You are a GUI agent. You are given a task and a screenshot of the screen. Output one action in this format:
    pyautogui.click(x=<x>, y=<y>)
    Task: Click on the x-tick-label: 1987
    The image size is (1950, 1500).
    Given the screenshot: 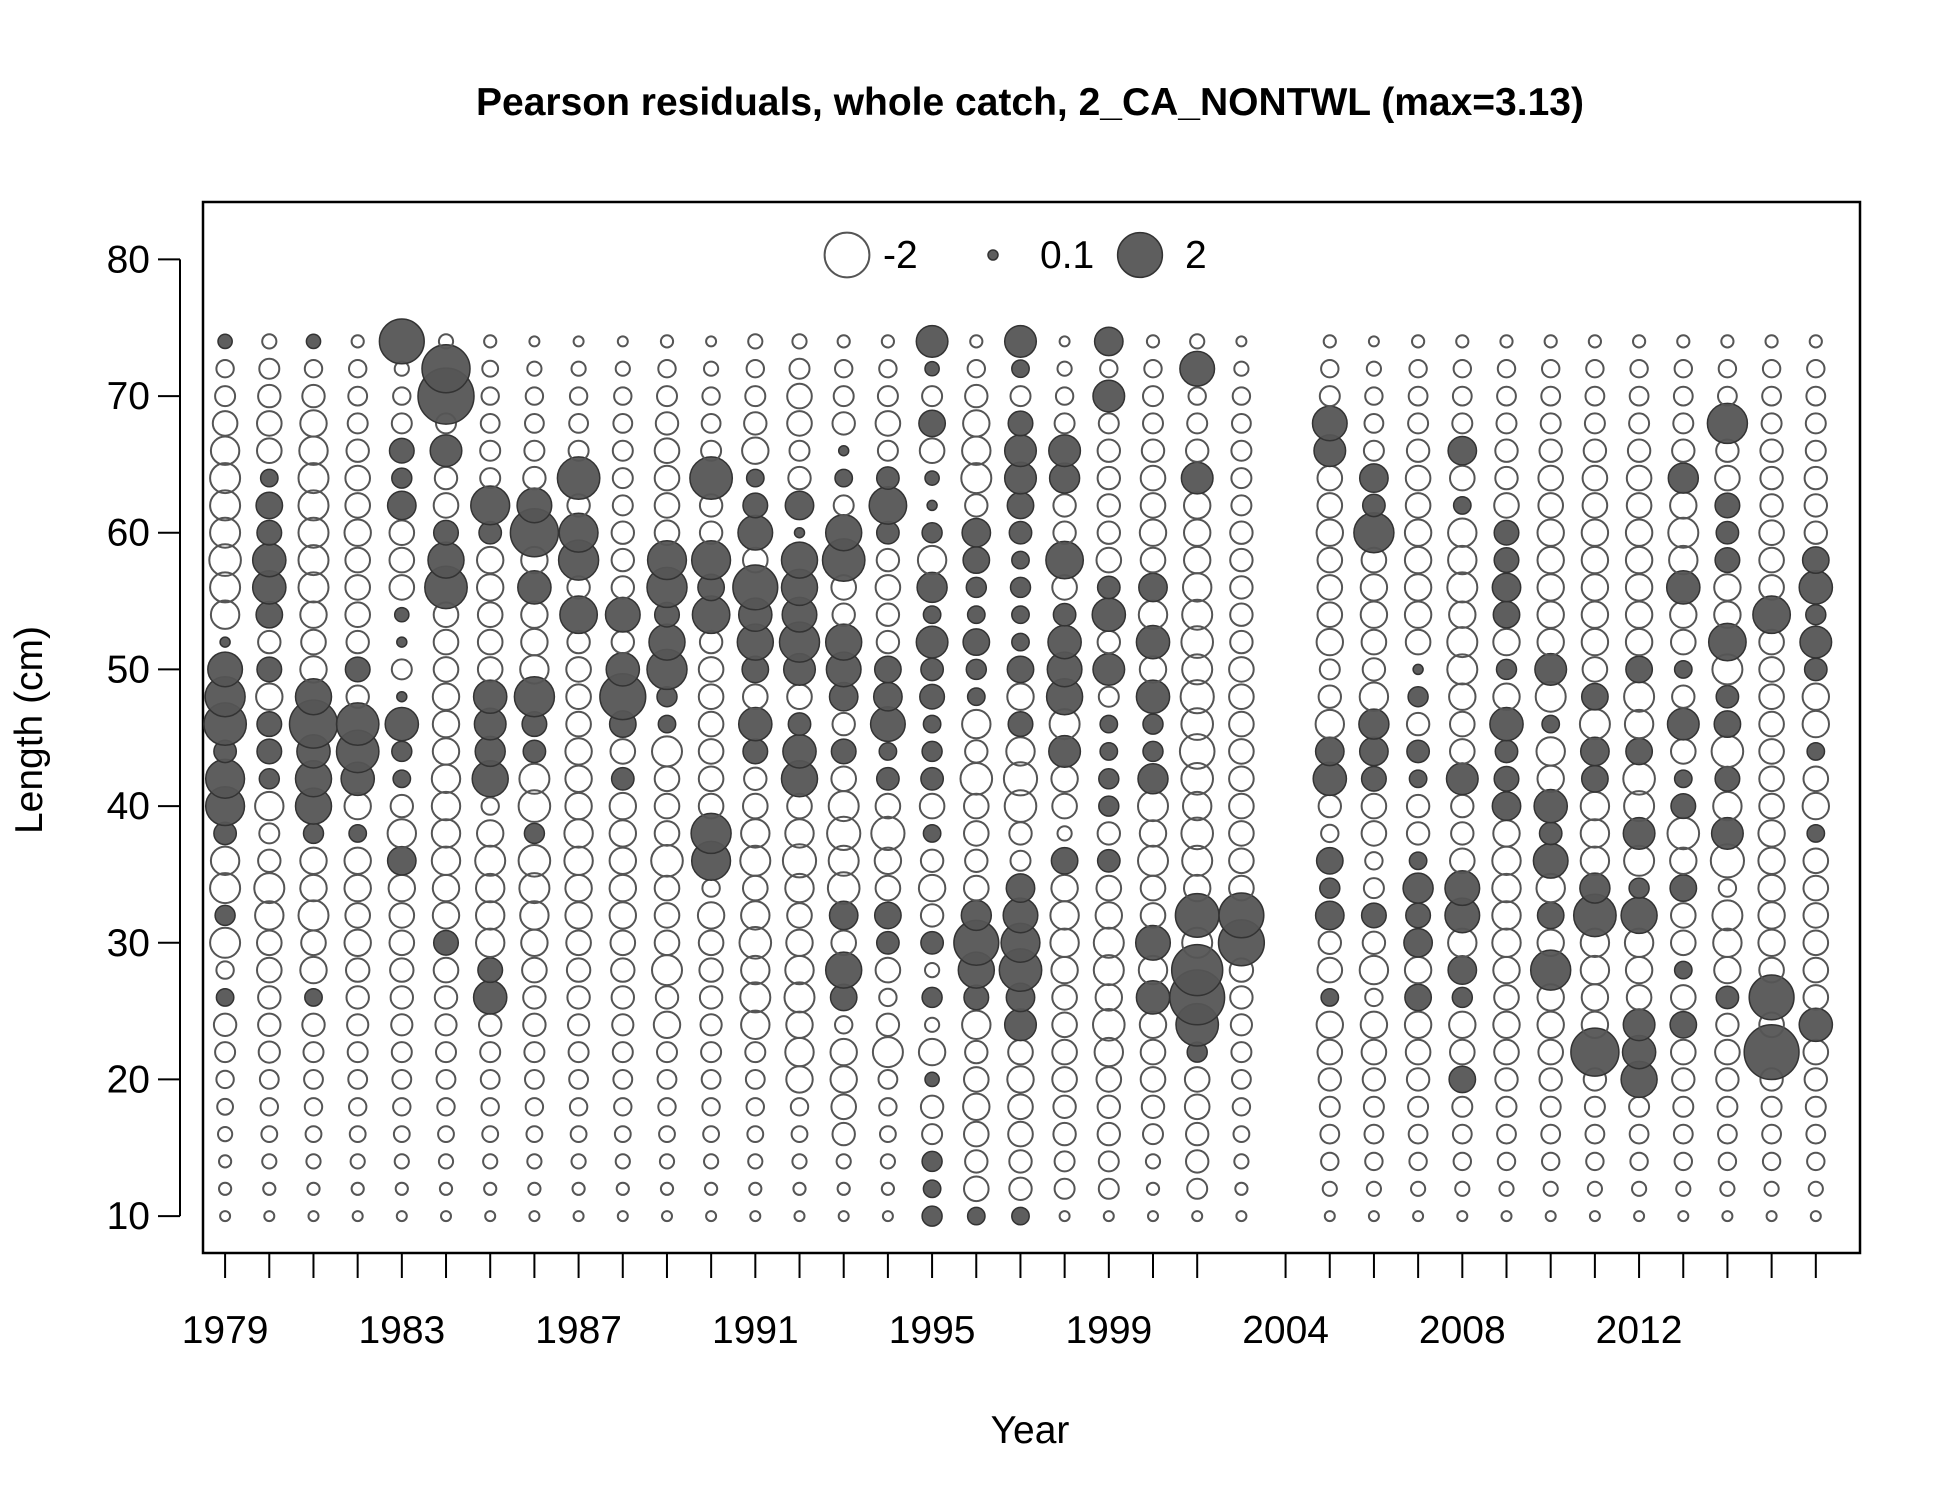 What is the action you would take?
    pyautogui.click(x=578, y=1330)
    